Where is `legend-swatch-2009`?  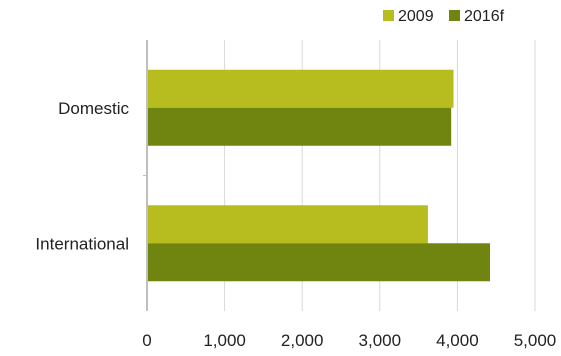 legend-swatch-2009 is located at coordinates (388, 15).